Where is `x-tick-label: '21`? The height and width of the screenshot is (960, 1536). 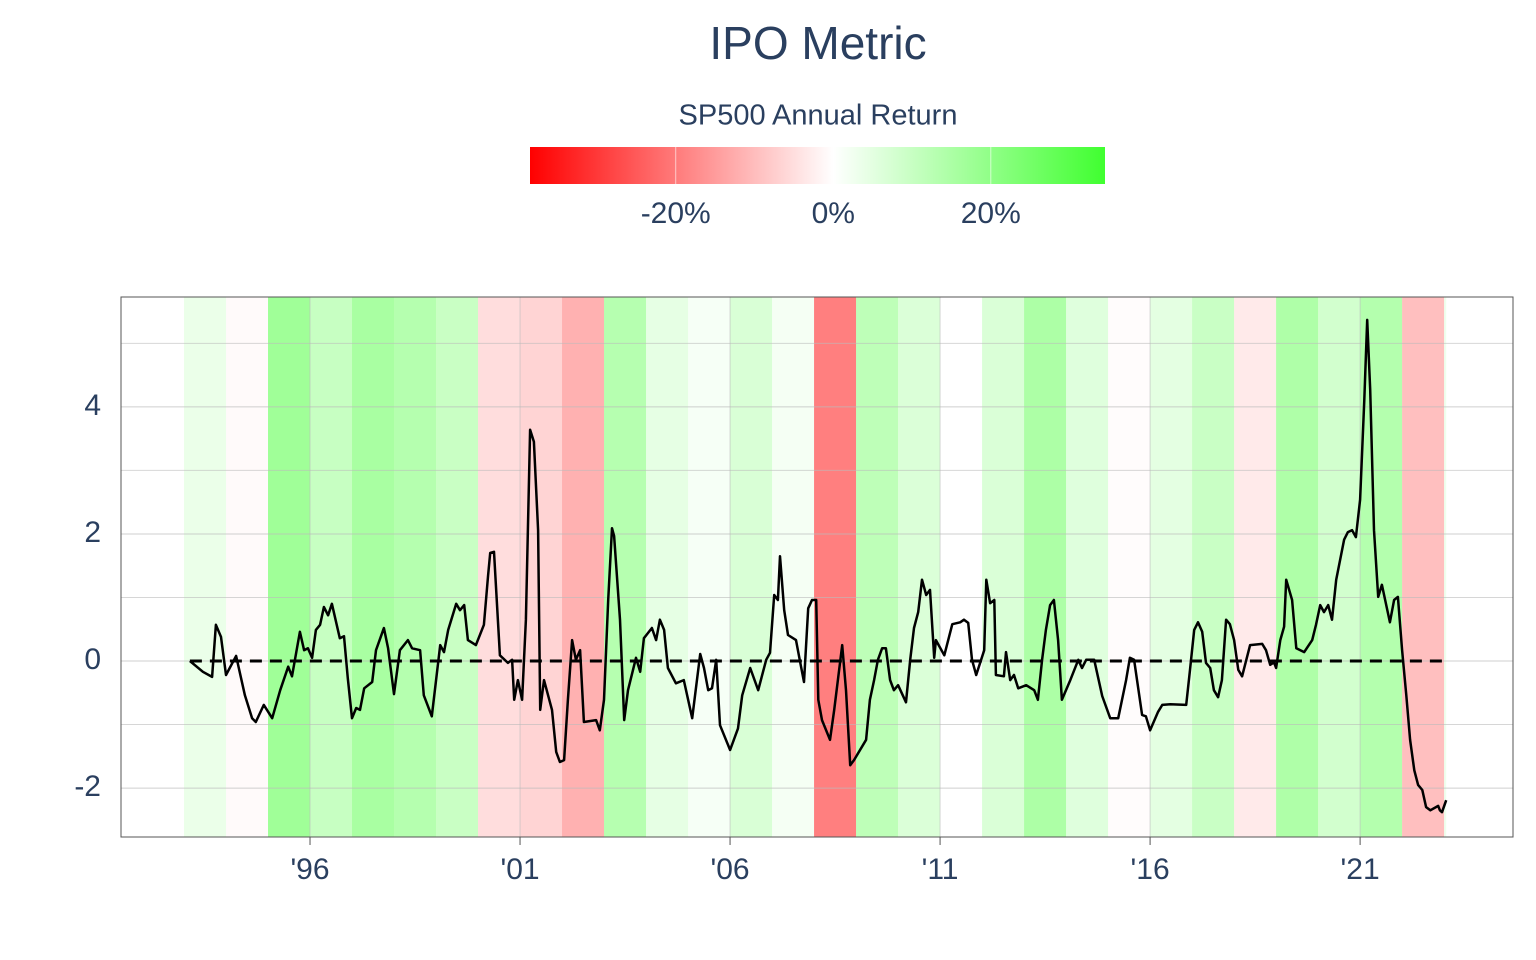
x-tick-label: '21 is located at coordinates (1360, 869).